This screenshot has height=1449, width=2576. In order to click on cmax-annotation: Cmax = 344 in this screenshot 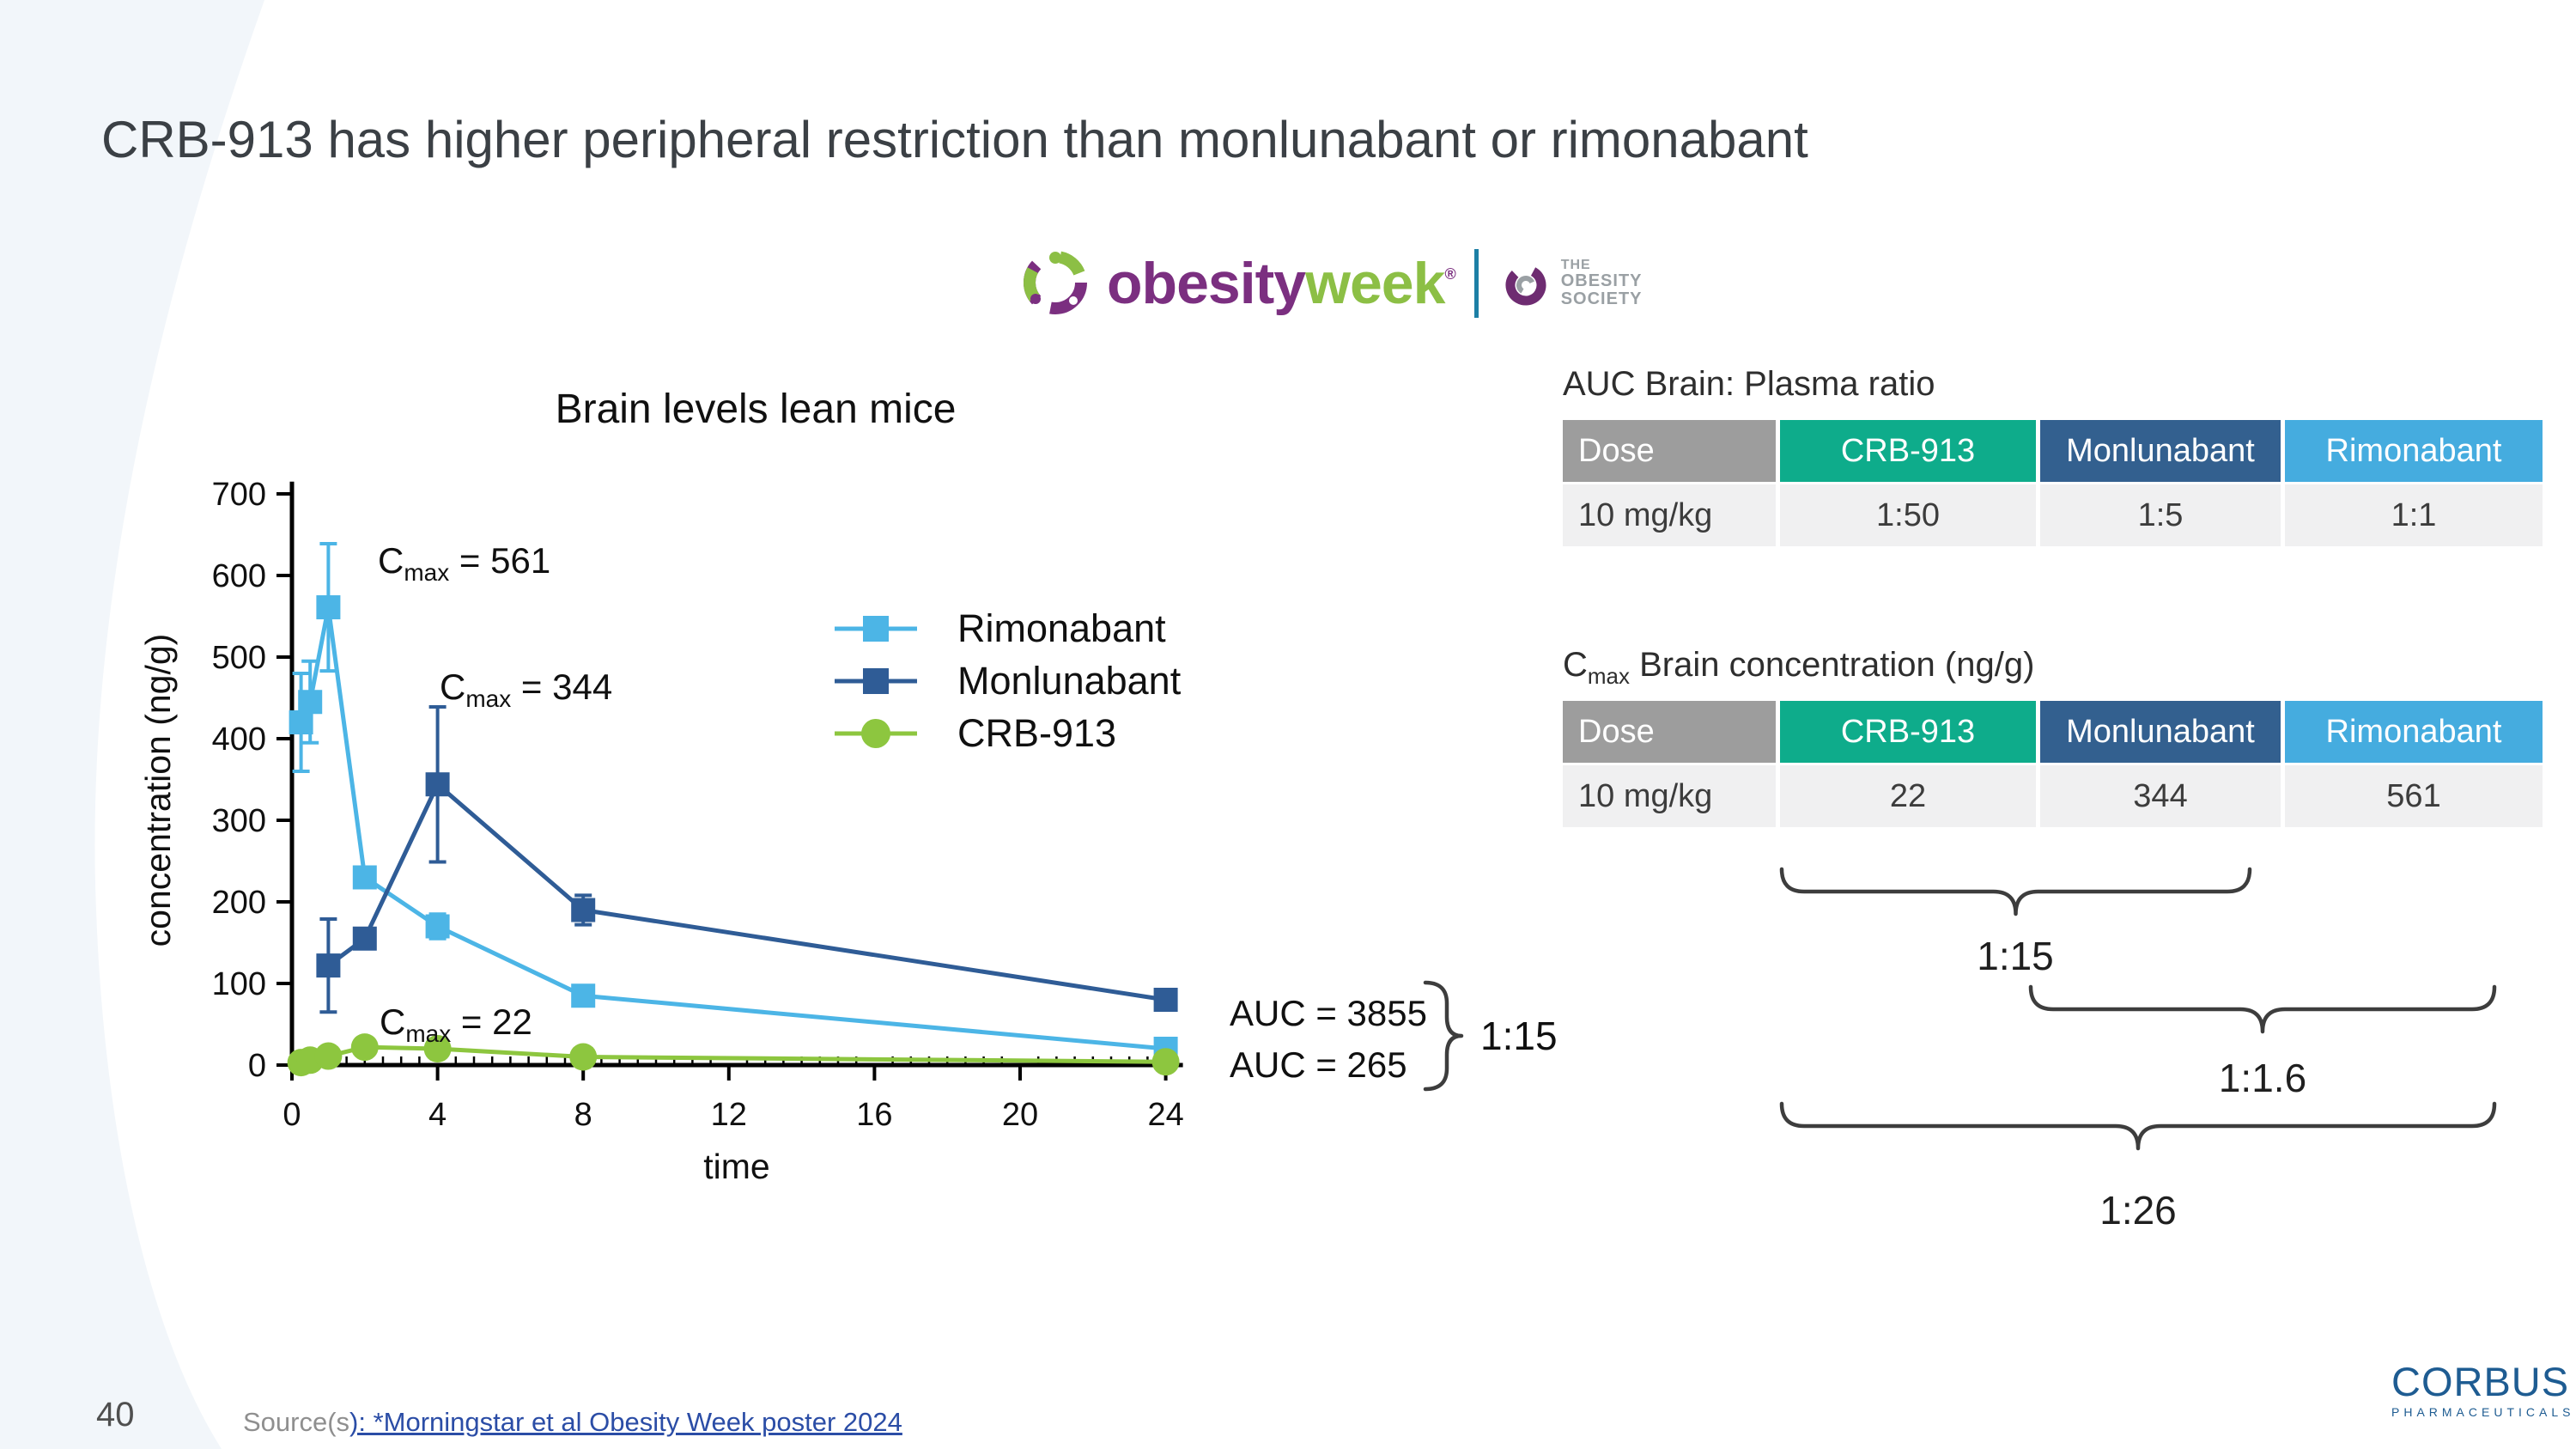, I will do `click(526, 689)`.